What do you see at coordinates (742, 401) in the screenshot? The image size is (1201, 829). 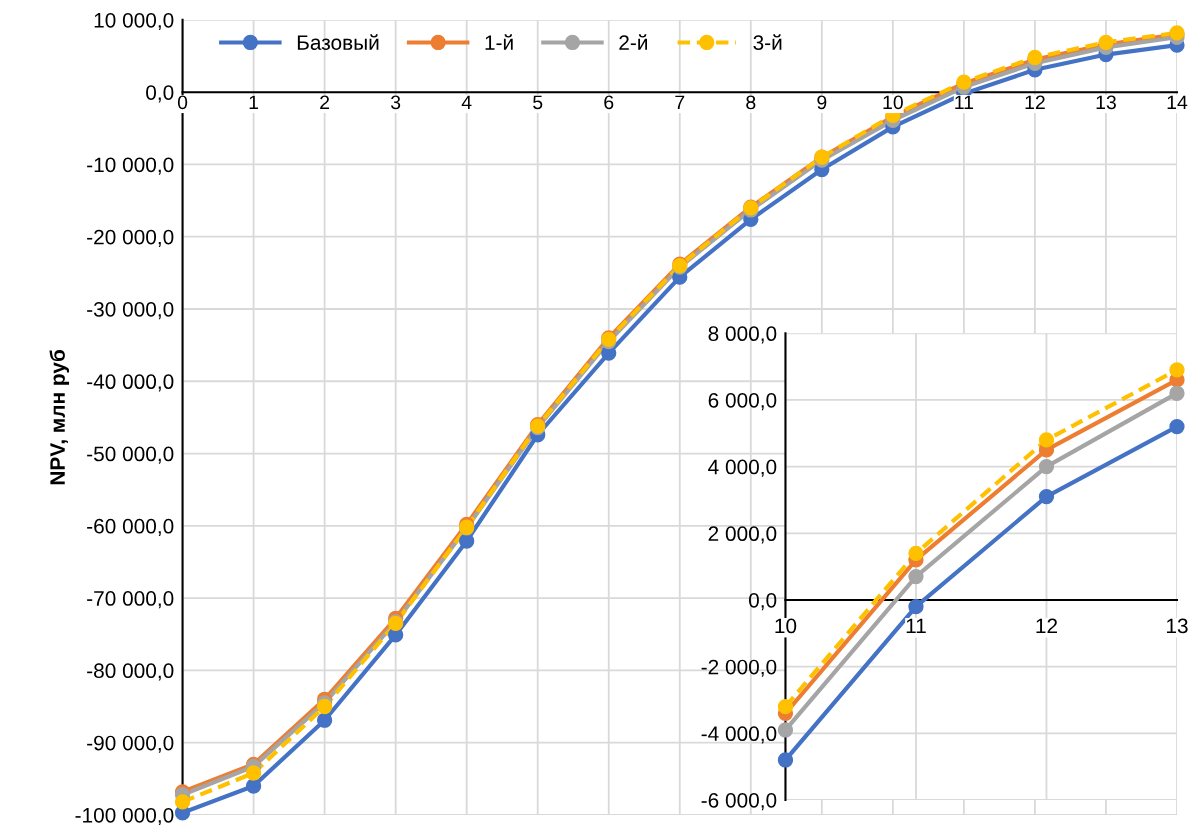 I see `y-tick-label: 6 000,0` at bounding box center [742, 401].